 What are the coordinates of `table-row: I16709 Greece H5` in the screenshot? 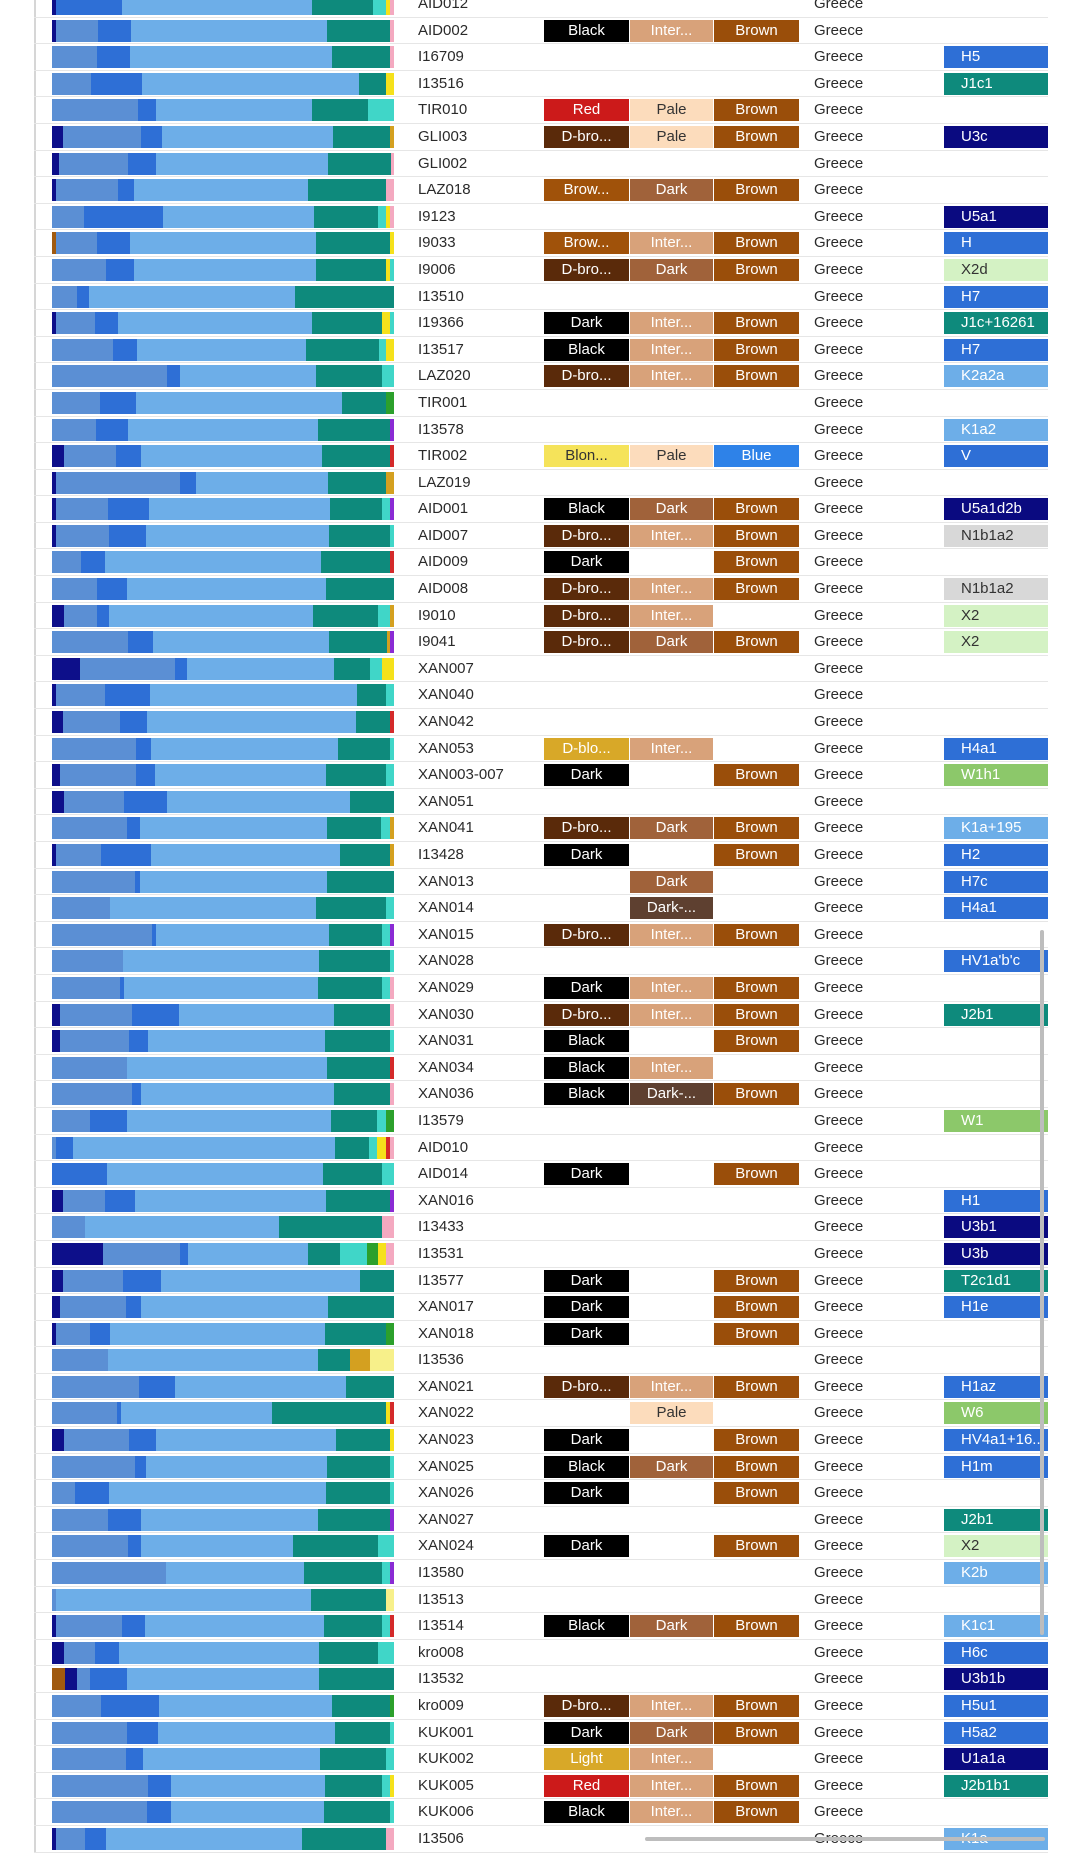 It's located at (541, 57).